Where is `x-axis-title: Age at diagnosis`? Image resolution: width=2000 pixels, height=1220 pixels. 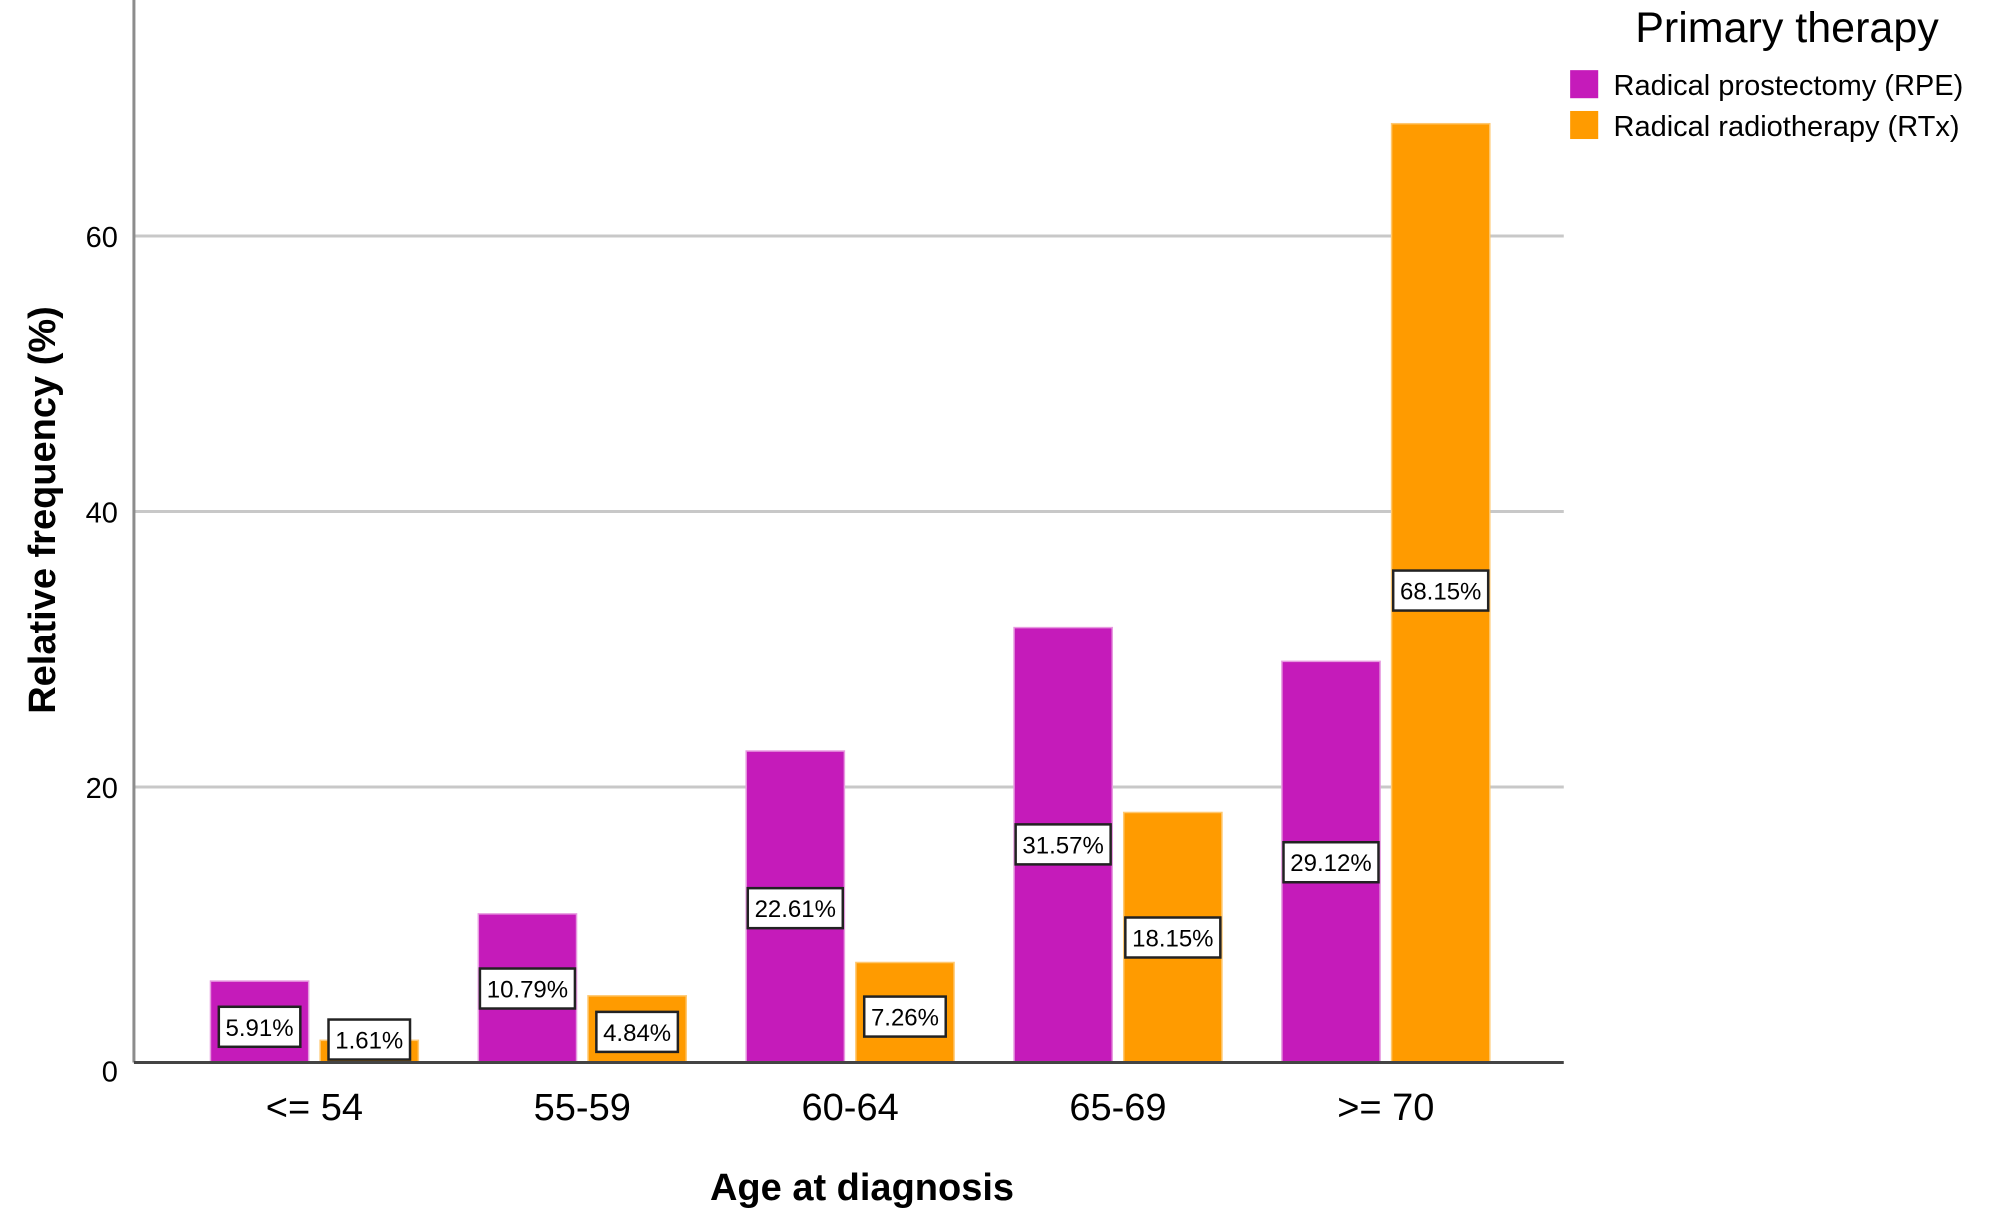 x-axis-title: Age at diagnosis is located at coordinates (862, 1188).